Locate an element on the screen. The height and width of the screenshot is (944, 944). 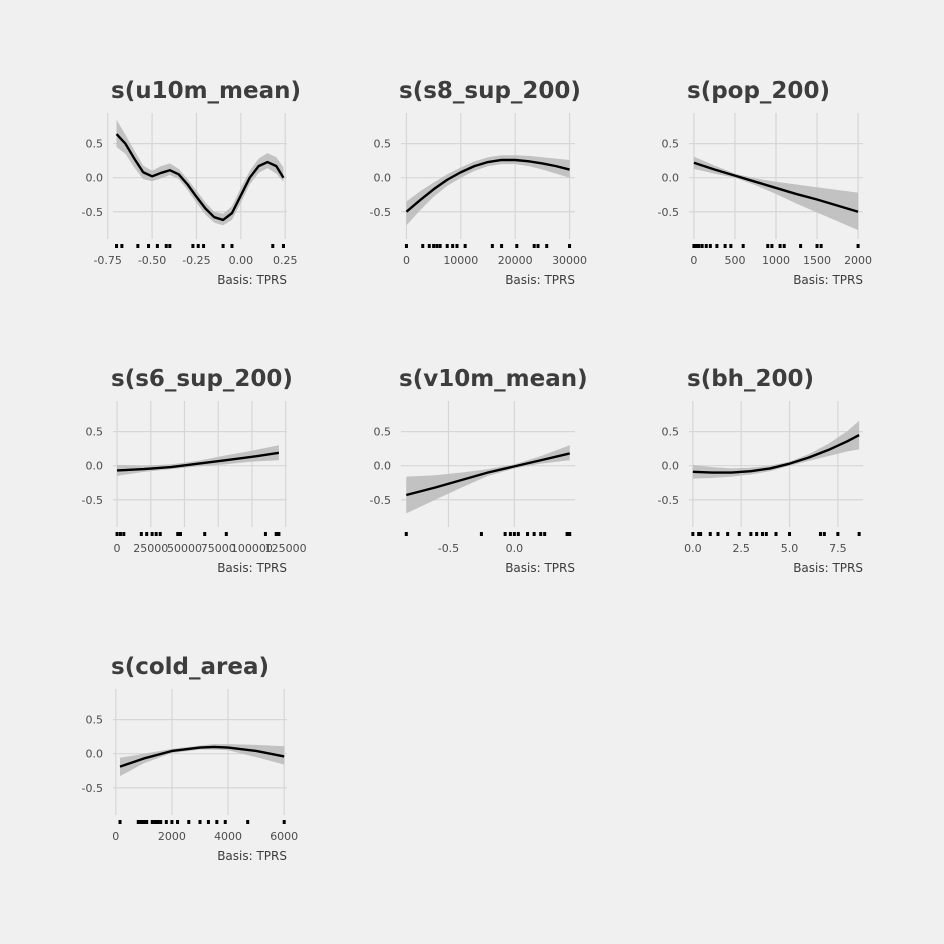
x-tick-label: 2.5 is located at coordinates (741, 548).